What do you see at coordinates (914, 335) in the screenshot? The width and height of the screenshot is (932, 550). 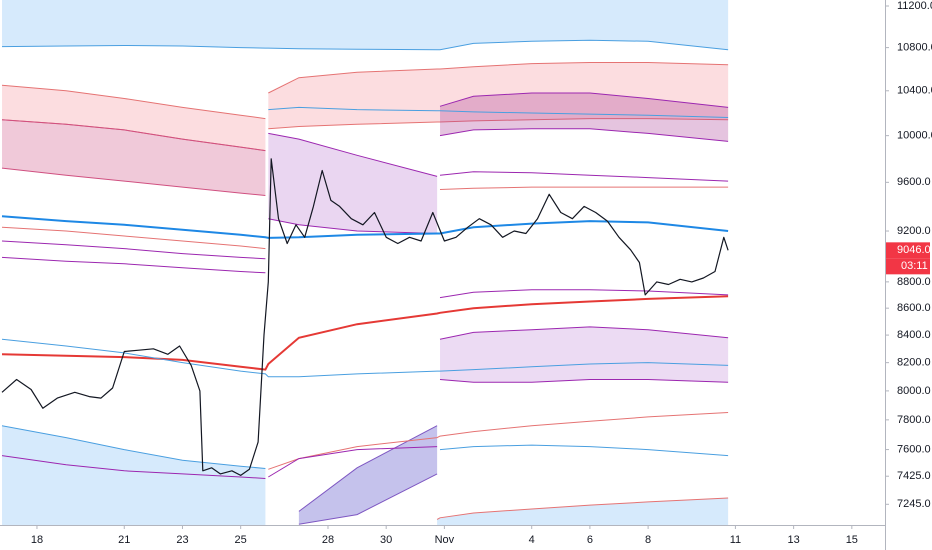 I see `y-tick-label: 8400.0` at bounding box center [914, 335].